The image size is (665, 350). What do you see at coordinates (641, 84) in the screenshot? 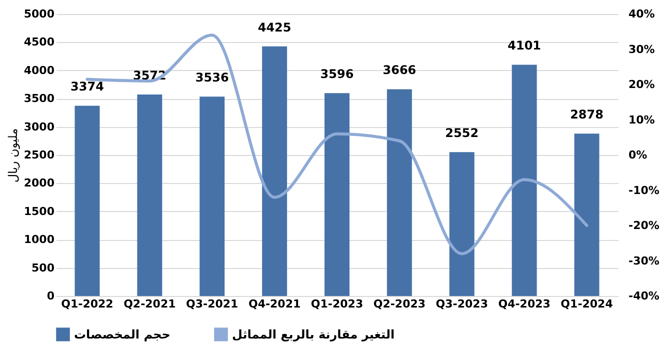
I see `y2-tick-label: 20%` at bounding box center [641, 84].